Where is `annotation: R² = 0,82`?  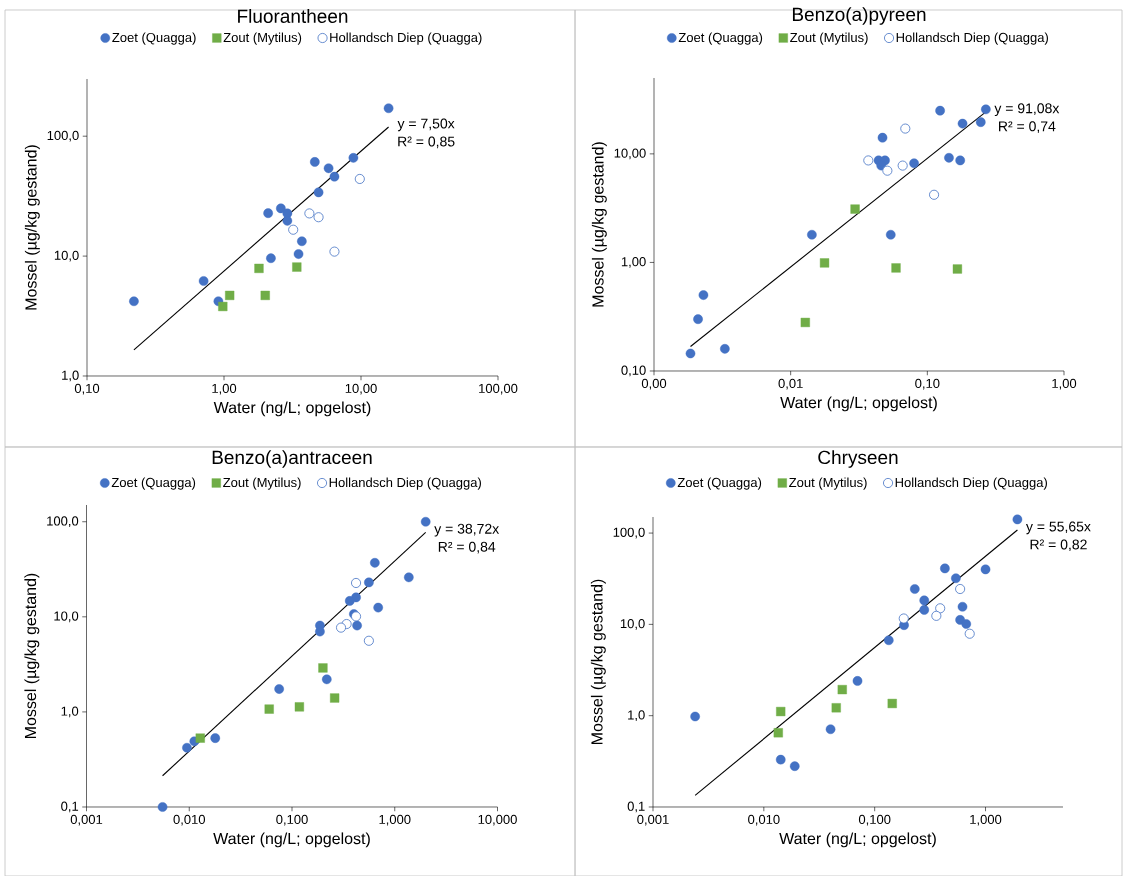 annotation: R² = 0,82 is located at coordinates (1058, 545).